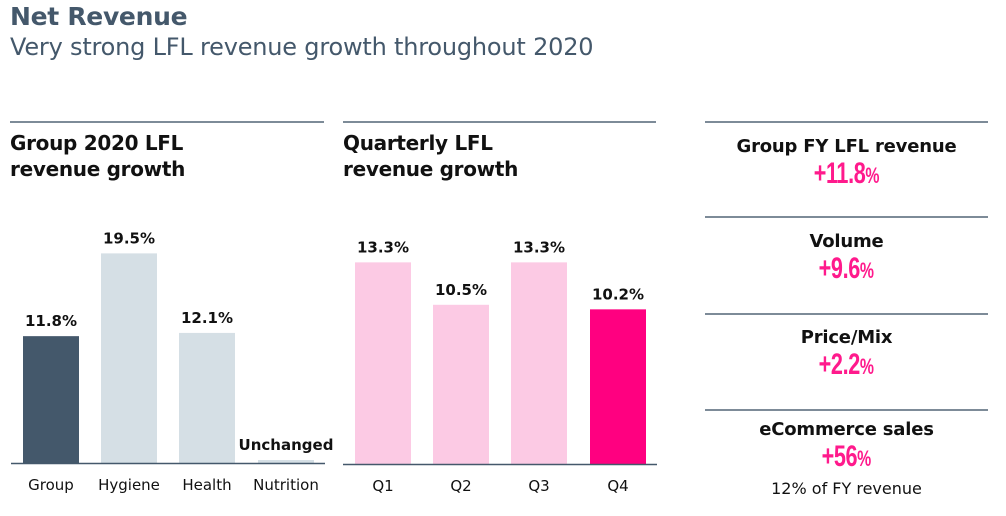  Describe the element at coordinates (383, 363) in the screenshot. I see `right-chart-bar-q1` at that location.